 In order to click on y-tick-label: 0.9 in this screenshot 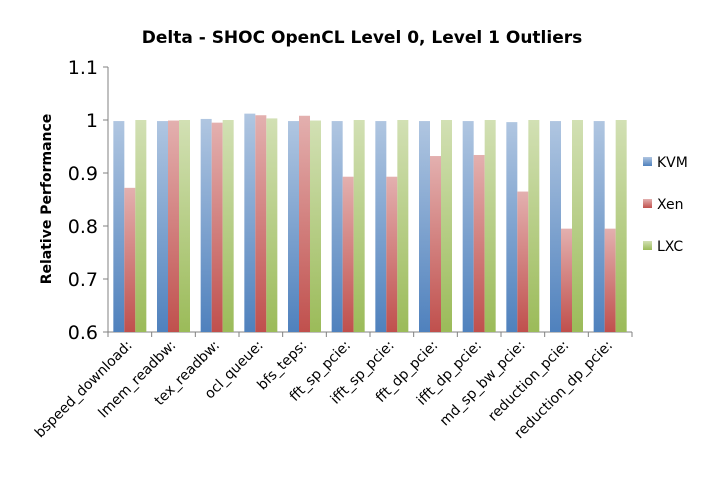, I will do `click(83, 174)`.